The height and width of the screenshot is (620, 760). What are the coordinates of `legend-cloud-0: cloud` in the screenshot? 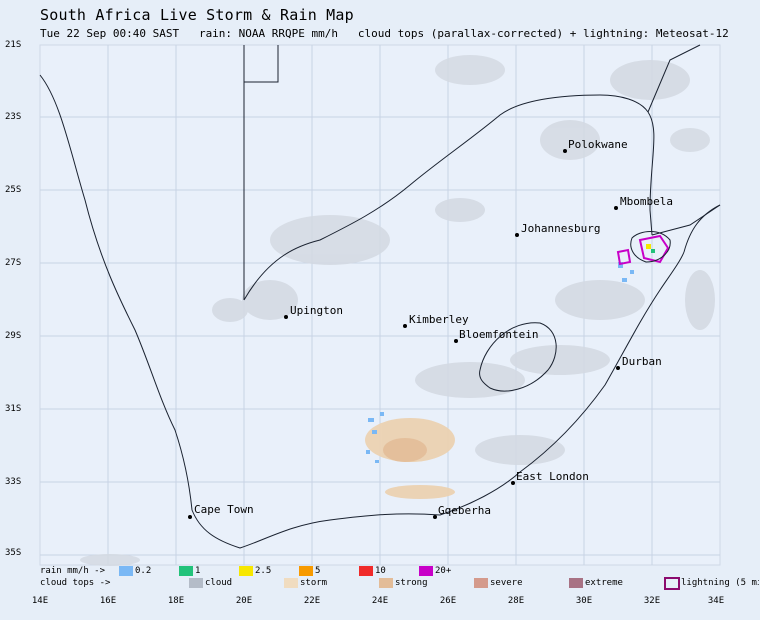 It's located at (219, 583).